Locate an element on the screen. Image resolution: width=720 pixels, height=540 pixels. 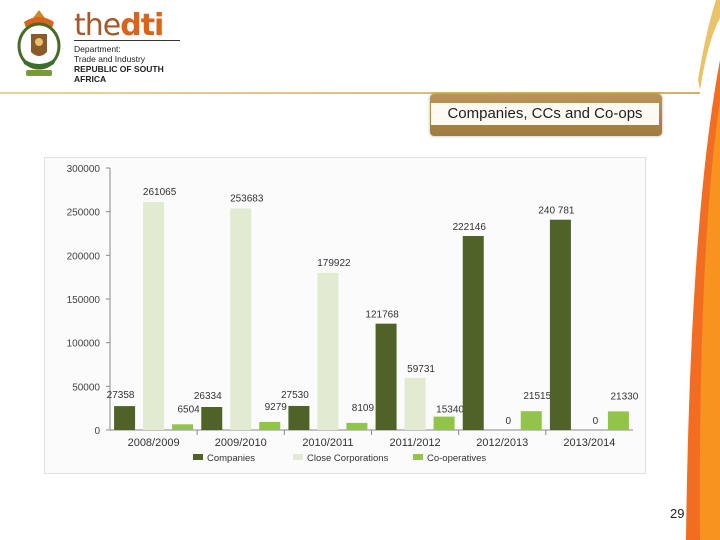
slide-title: Companies, CCs and Co-ops is located at coordinates (545, 114).